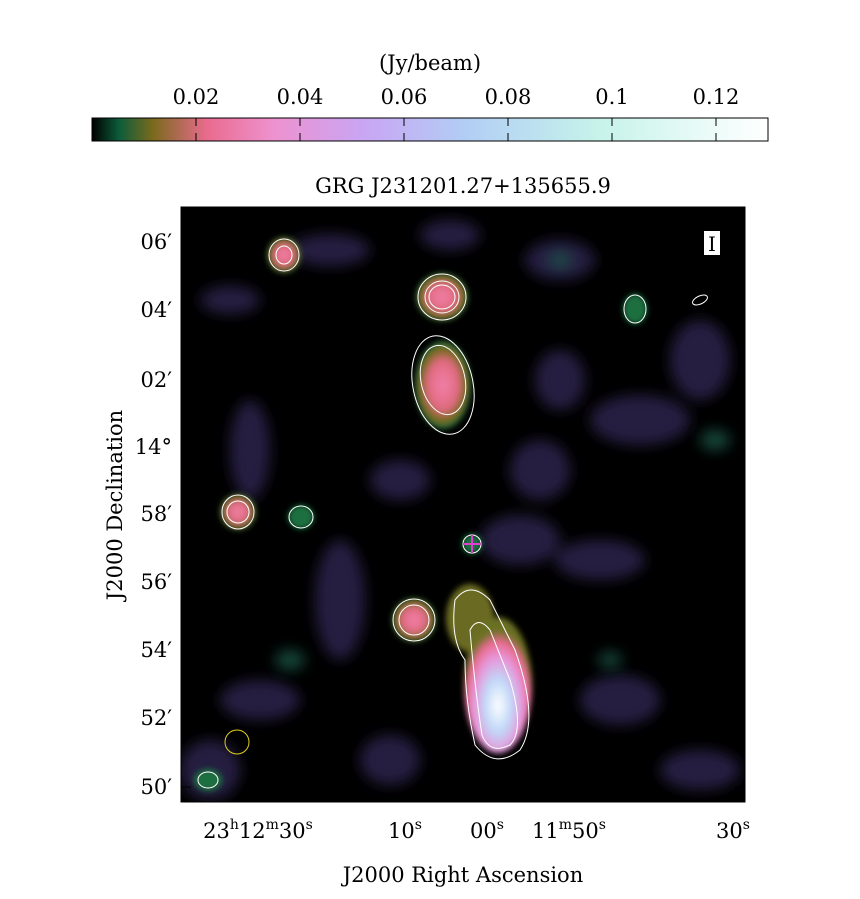 This screenshot has width=860, height=899. Describe the element at coordinates (401, 831) in the screenshot. I see `digits: 10` at that location.